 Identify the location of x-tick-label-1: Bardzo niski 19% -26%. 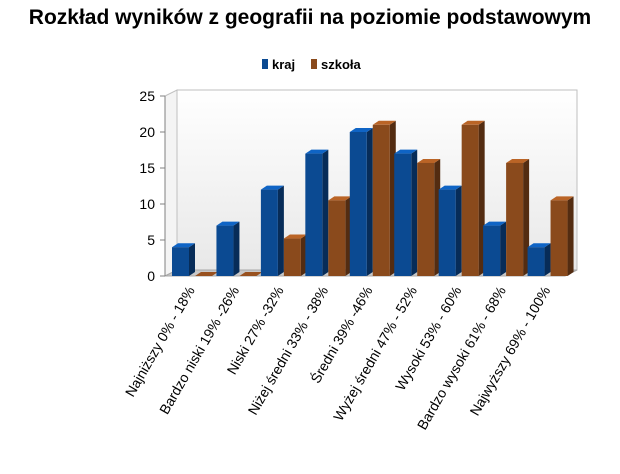
(199, 350).